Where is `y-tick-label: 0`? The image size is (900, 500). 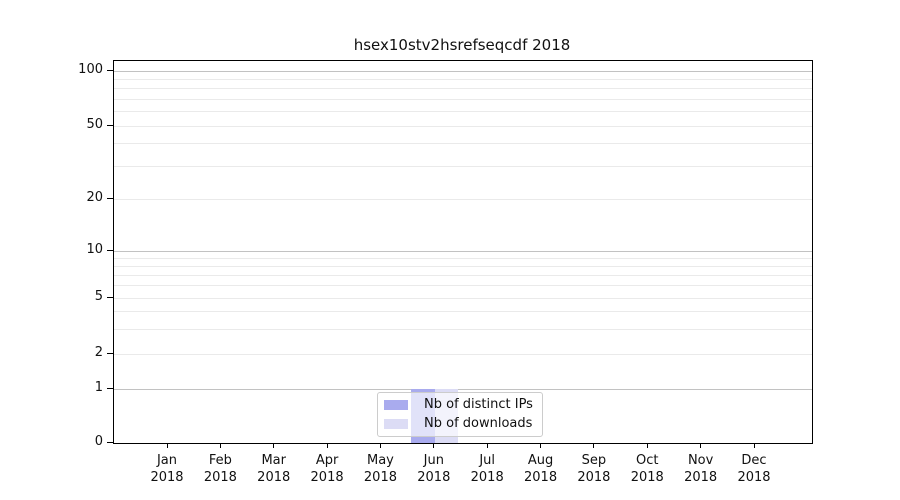 y-tick-label: 0 is located at coordinates (98, 441).